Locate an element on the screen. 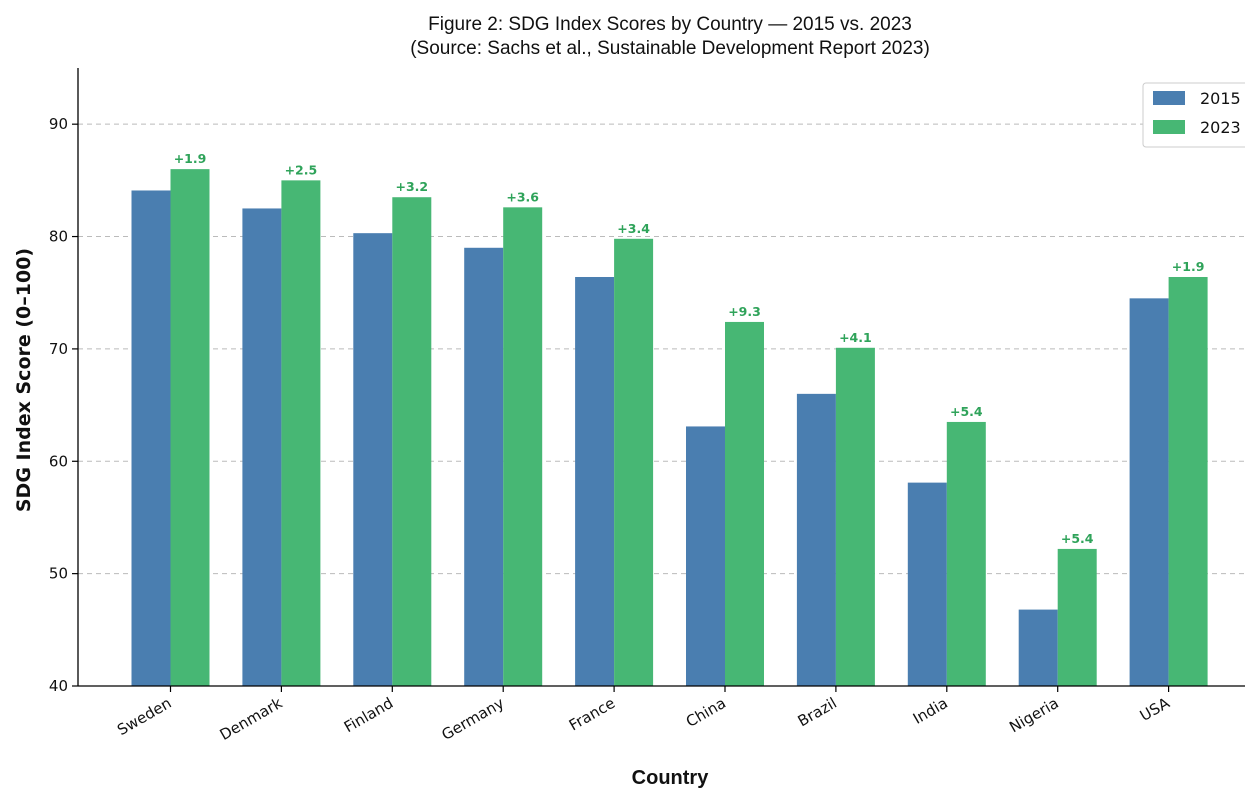  legend-label-2015: 2015 is located at coordinates (1220, 98).